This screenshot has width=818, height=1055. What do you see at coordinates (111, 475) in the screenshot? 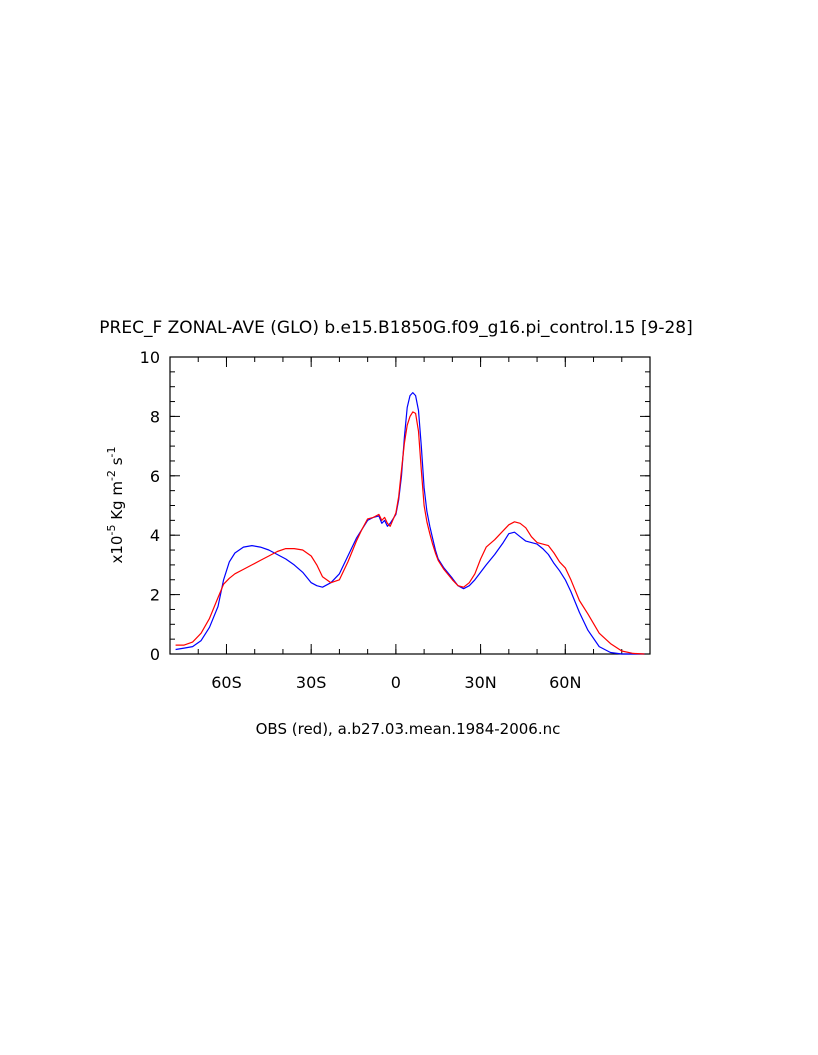
I see `y-axis-label-exp2: -2` at bounding box center [111, 475].